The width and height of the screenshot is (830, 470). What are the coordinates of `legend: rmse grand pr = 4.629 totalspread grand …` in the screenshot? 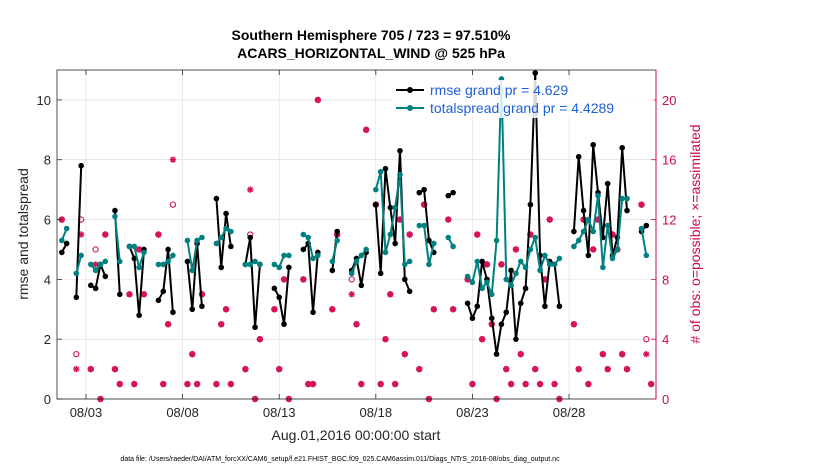 It's located at (523, 99).